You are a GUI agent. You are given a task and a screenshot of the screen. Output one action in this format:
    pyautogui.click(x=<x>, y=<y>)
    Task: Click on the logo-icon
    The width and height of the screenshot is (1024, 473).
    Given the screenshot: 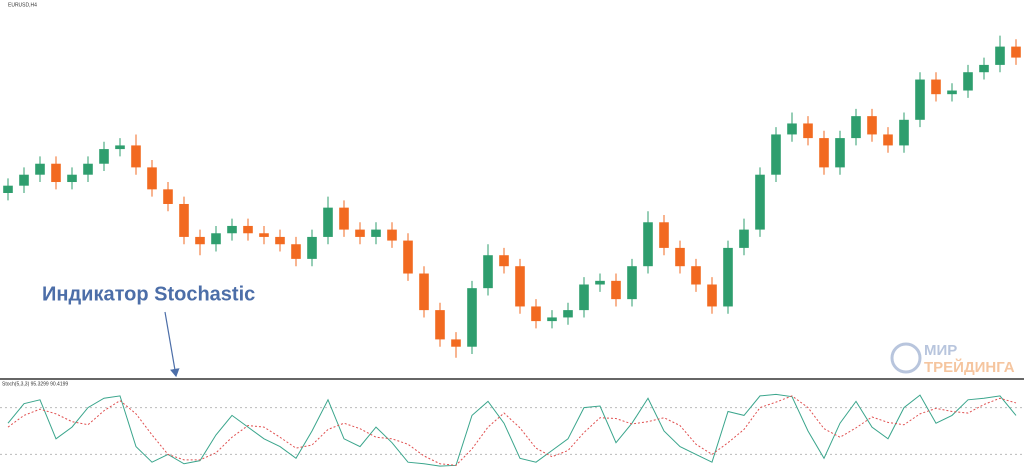 What is the action you would take?
    pyautogui.click(x=906, y=358)
    